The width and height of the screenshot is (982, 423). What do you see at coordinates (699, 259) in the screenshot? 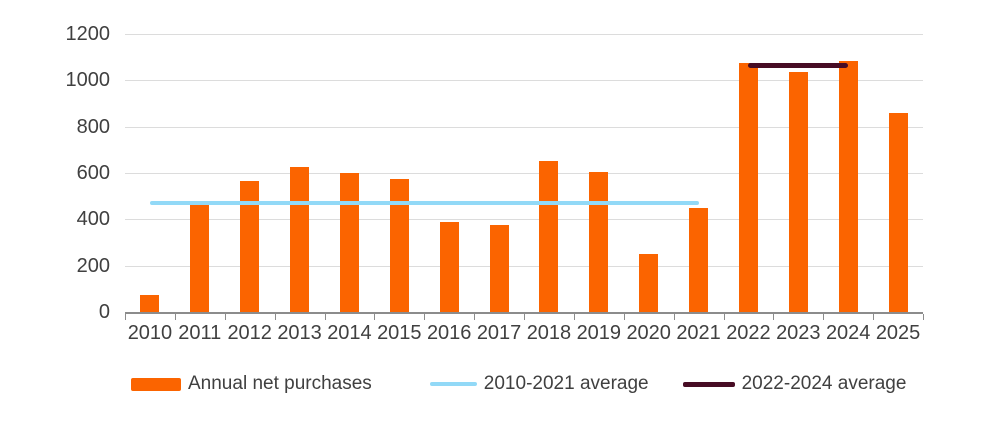
I see `bar-2021` at bounding box center [699, 259].